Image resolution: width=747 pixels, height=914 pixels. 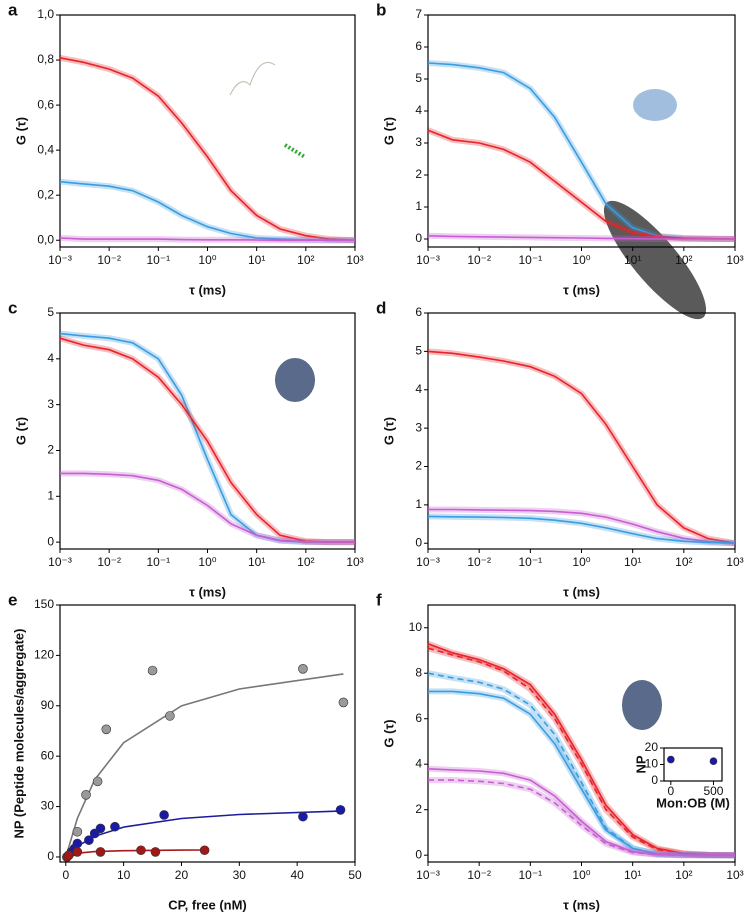 What do you see at coordinates (45, 239) in the screenshot?
I see `y-tick-label: 0,0` at bounding box center [45, 239].